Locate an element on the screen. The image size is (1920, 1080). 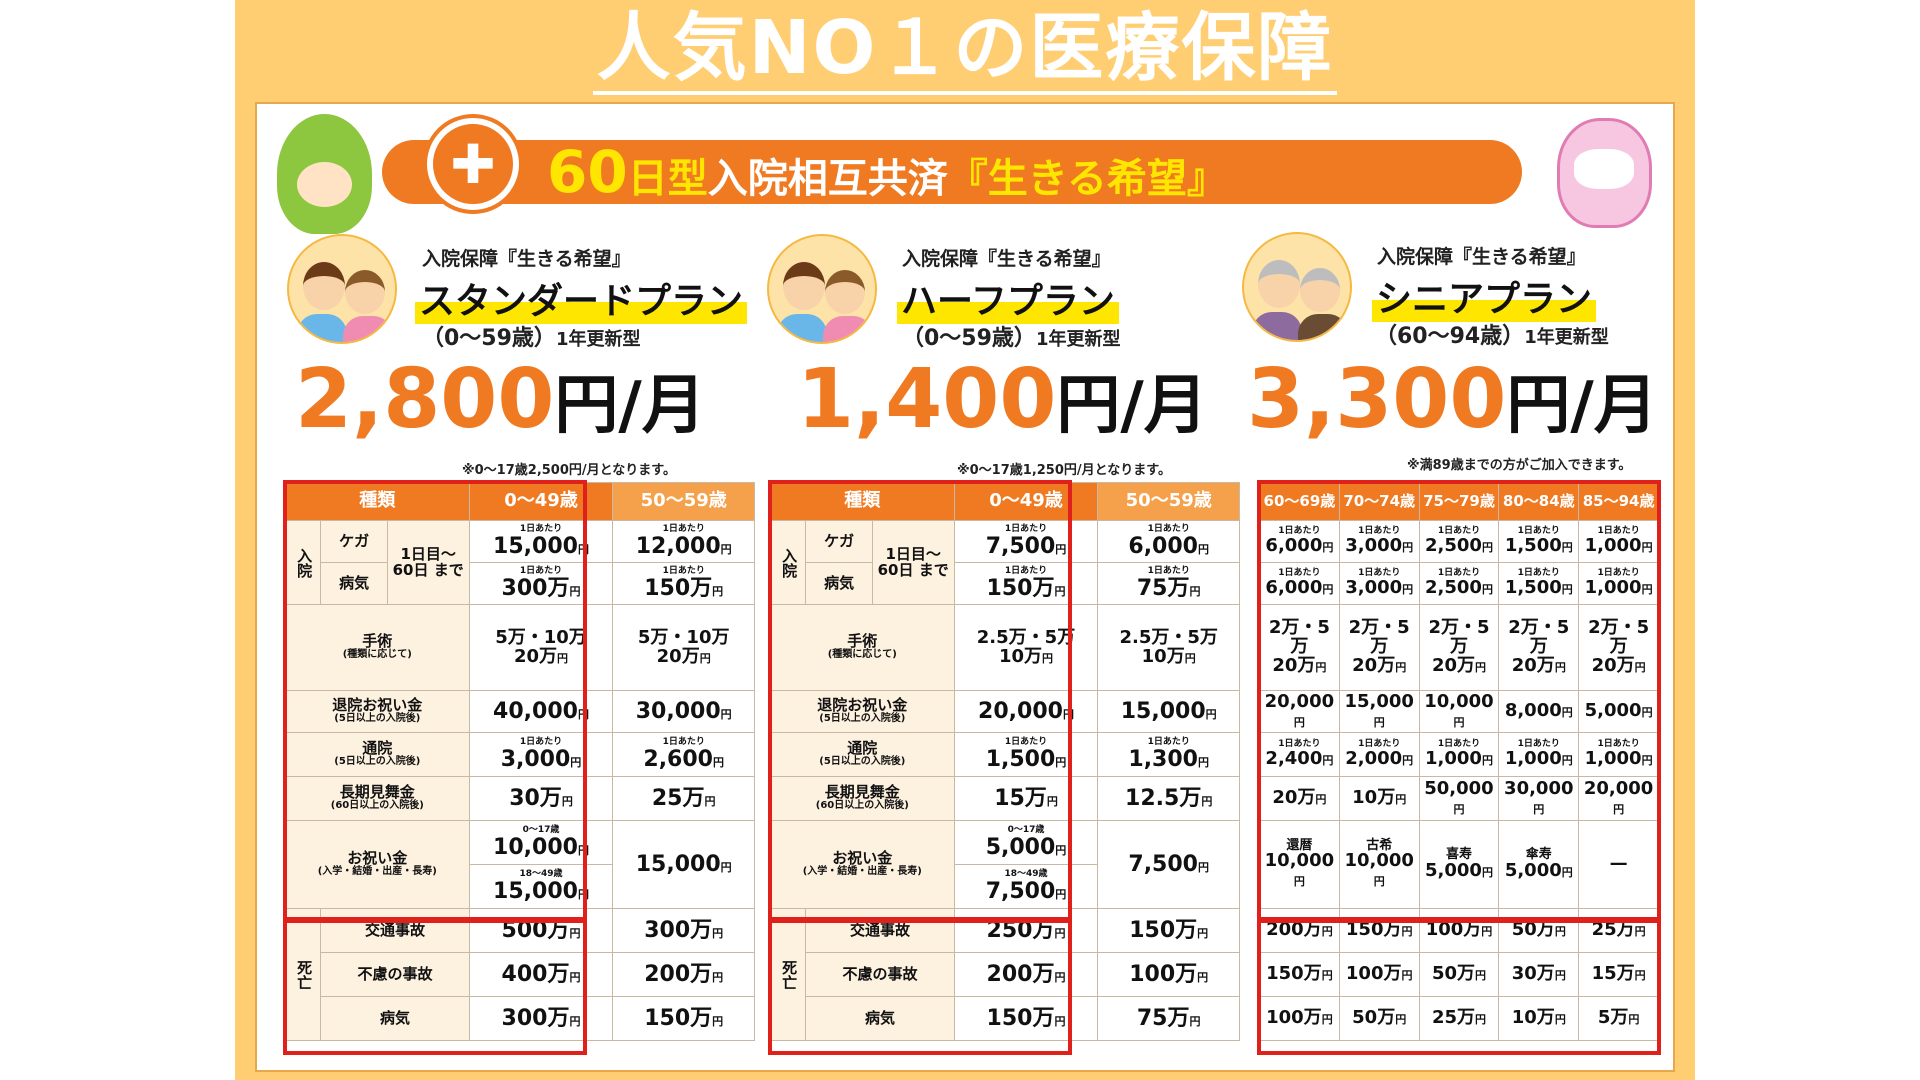
price-note: ※満89歳までの方がご加入できます。 is located at coordinates (1519, 465).